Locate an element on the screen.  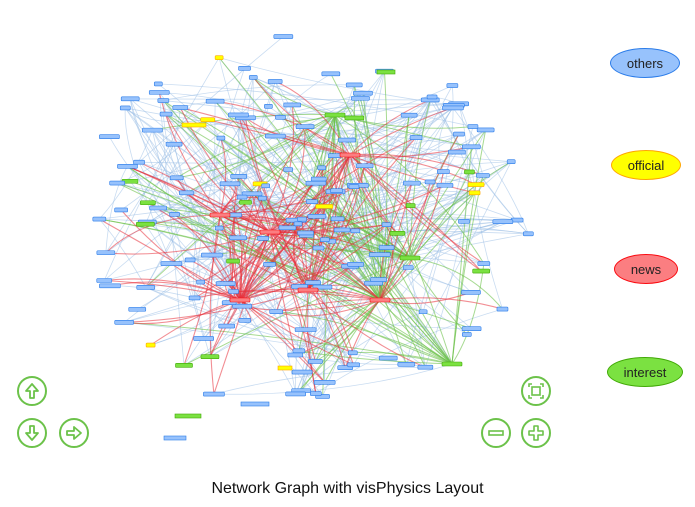
fit-icon is located at coordinates (536, 391).